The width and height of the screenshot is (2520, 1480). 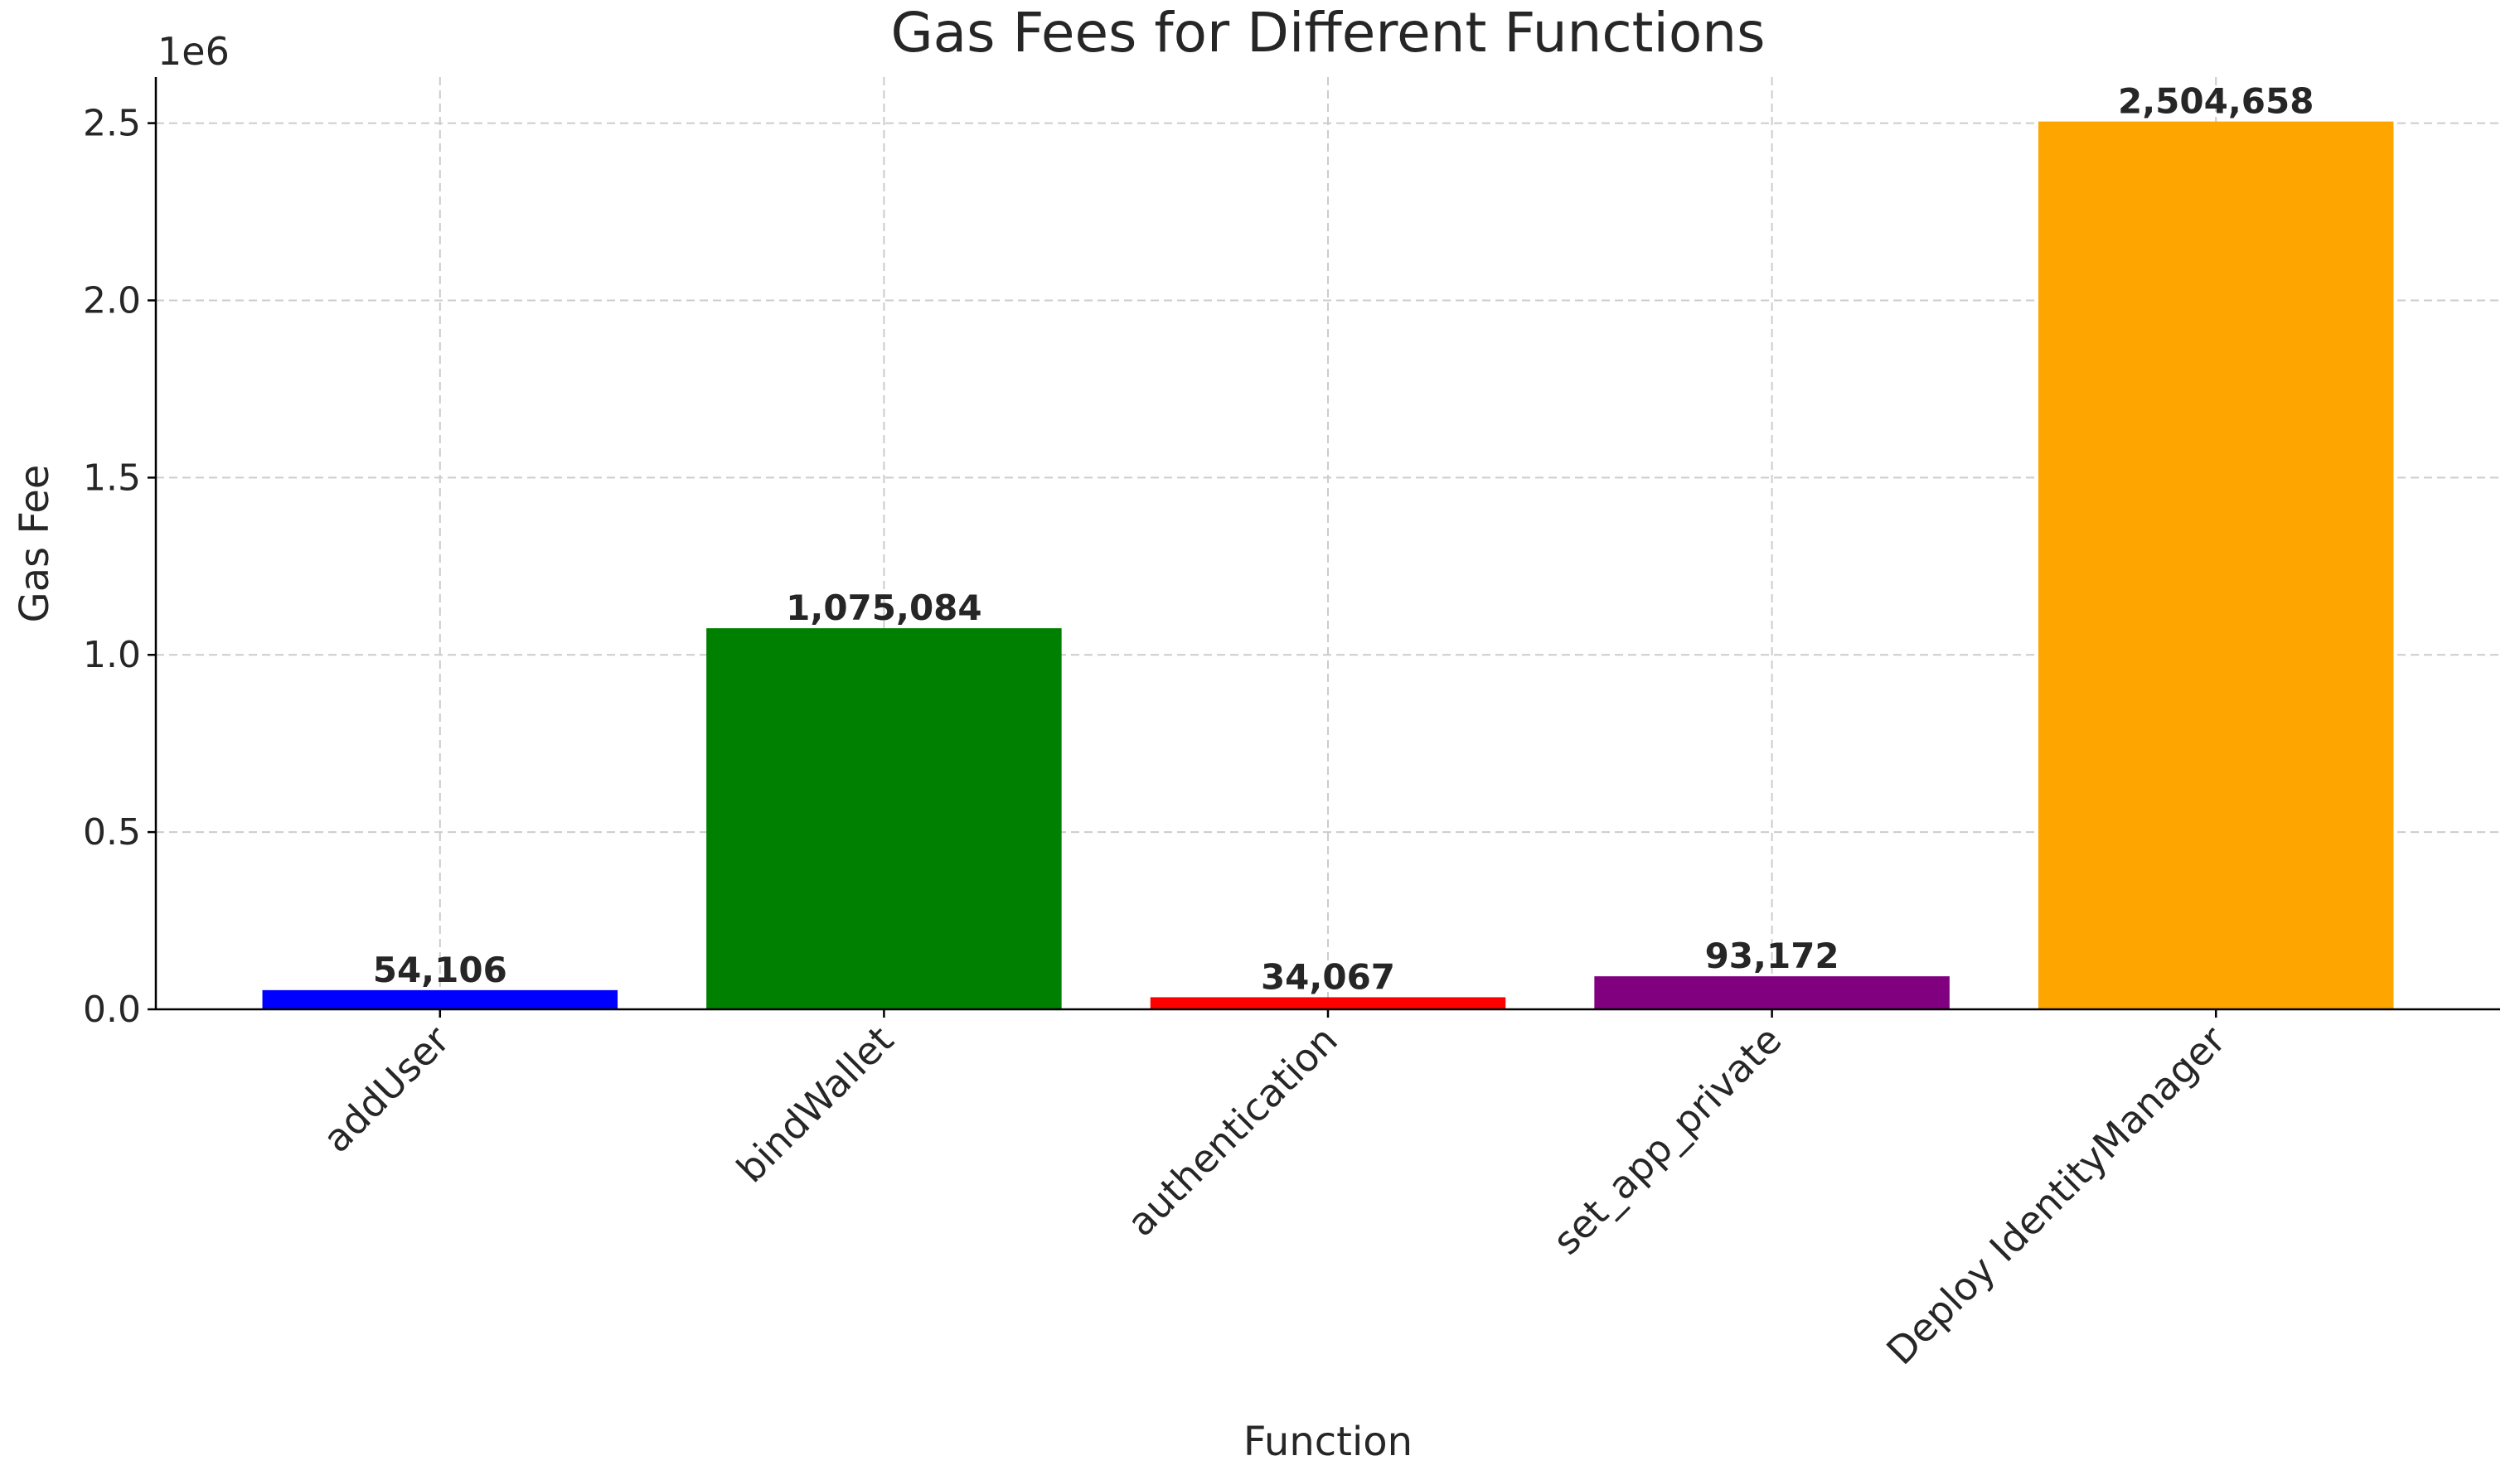 I want to click on value-label: 34,067, so click(x=1328, y=976).